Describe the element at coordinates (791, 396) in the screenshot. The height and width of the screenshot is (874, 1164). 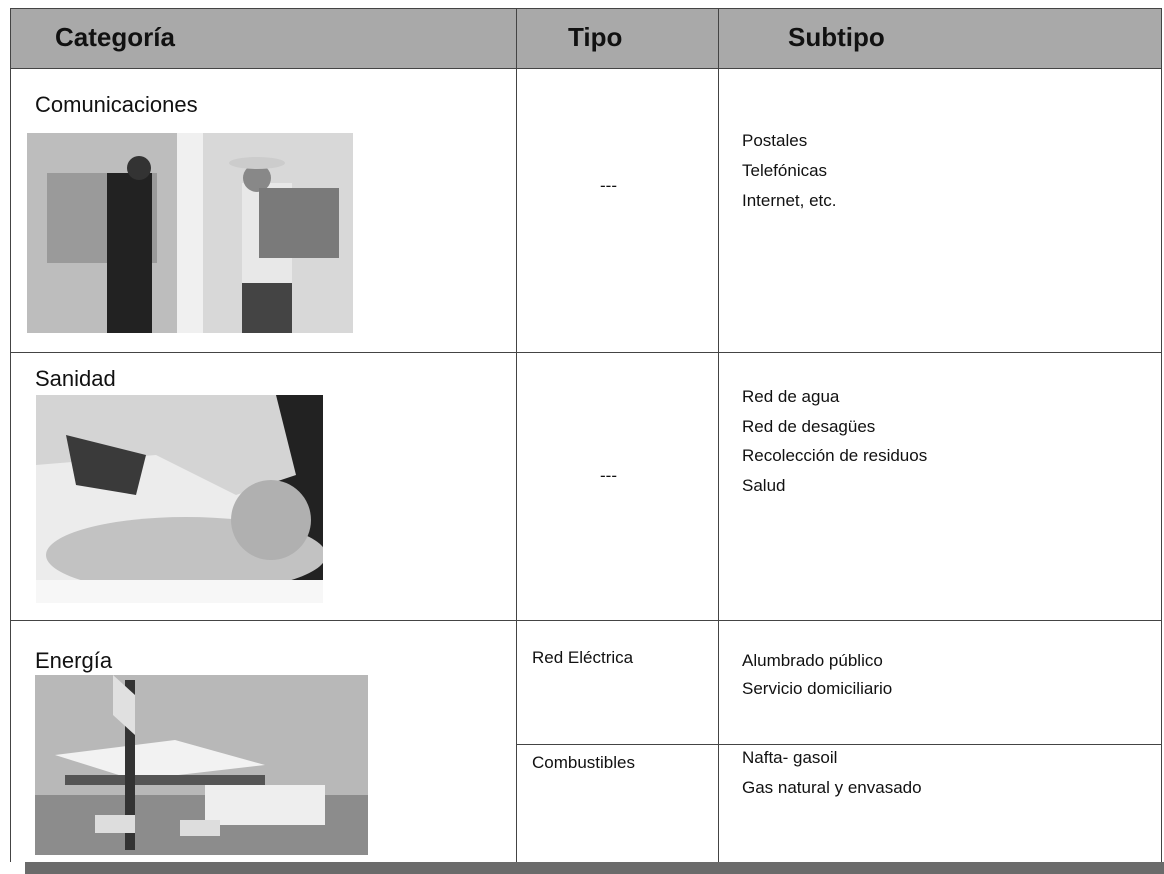
I see `subtype: Red de agua` at that location.